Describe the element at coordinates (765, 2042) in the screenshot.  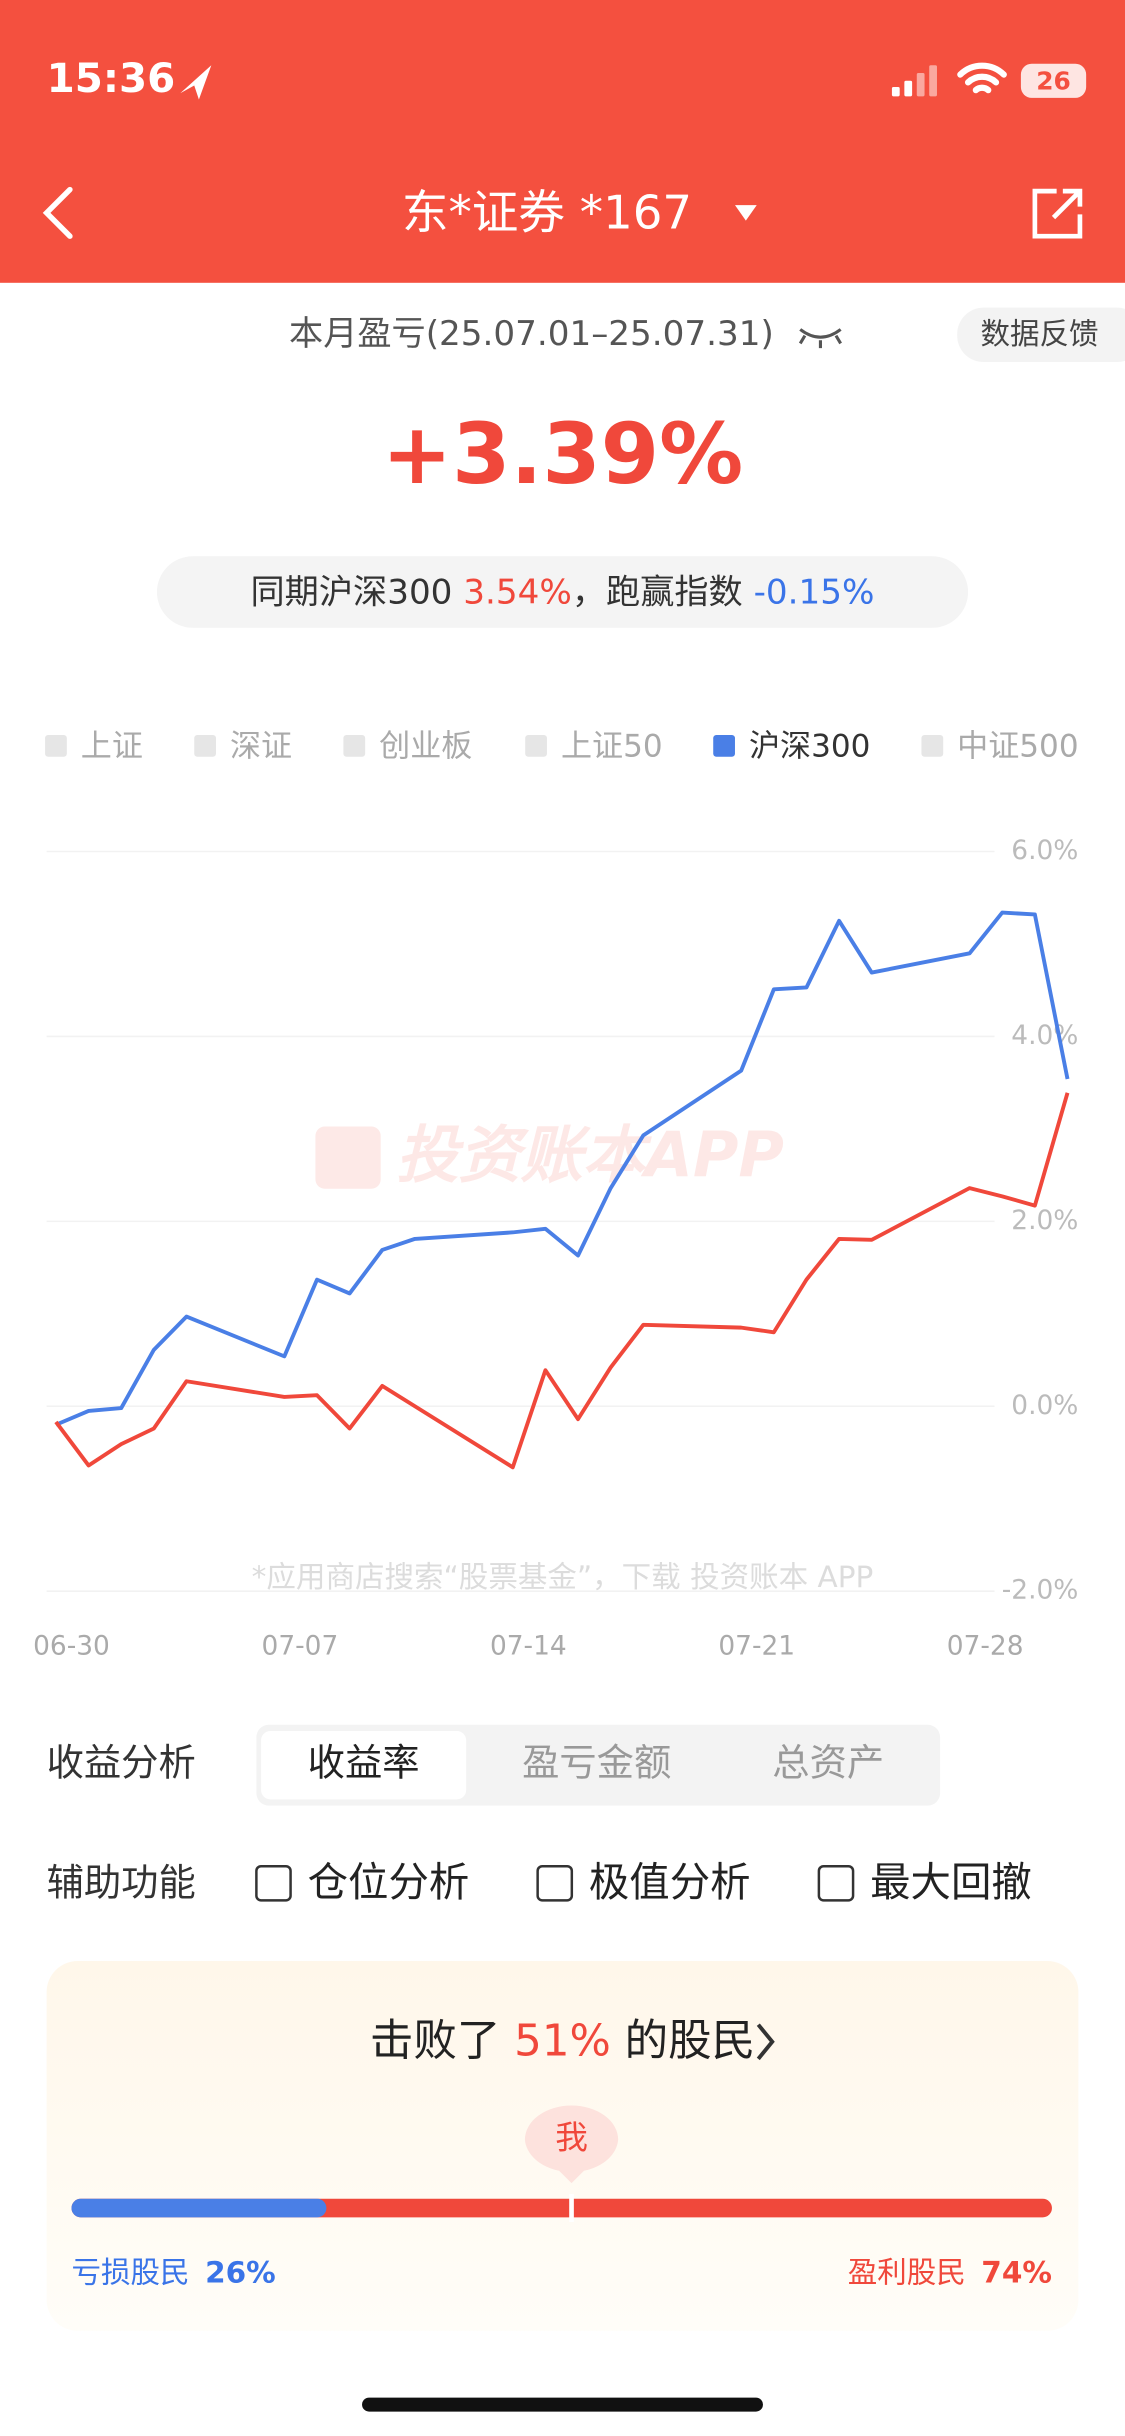
I see `rank-arrow` at that location.